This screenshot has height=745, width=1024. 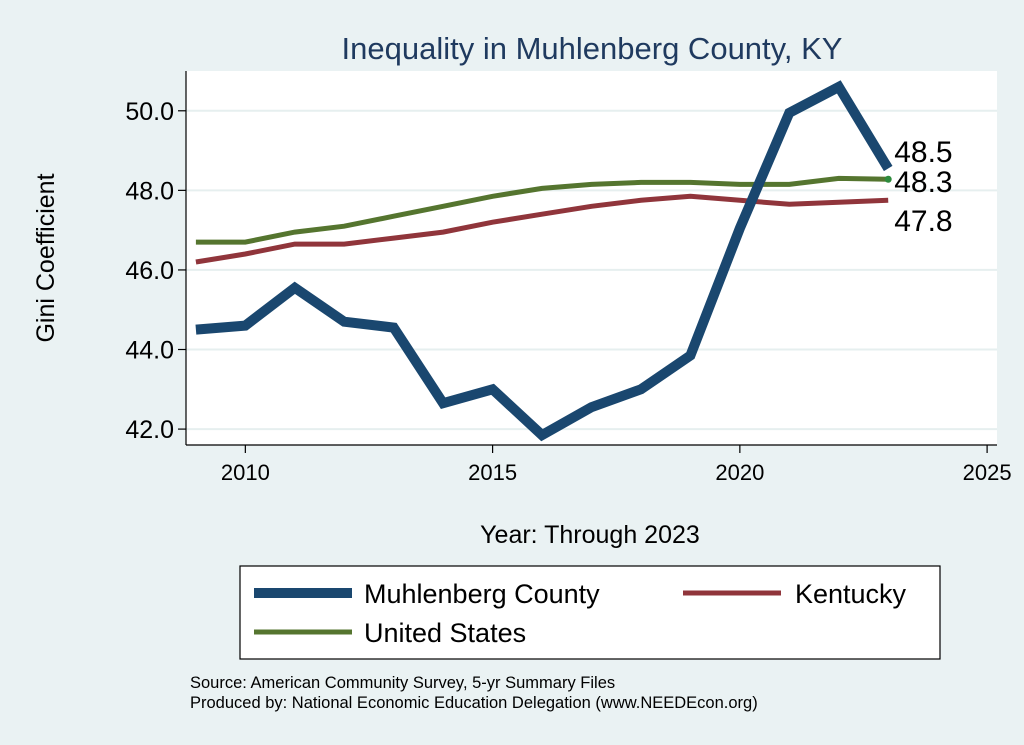 What do you see at coordinates (851, 594) in the screenshot?
I see `legend-label-kentucky: Kentucky` at bounding box center [851, 594].